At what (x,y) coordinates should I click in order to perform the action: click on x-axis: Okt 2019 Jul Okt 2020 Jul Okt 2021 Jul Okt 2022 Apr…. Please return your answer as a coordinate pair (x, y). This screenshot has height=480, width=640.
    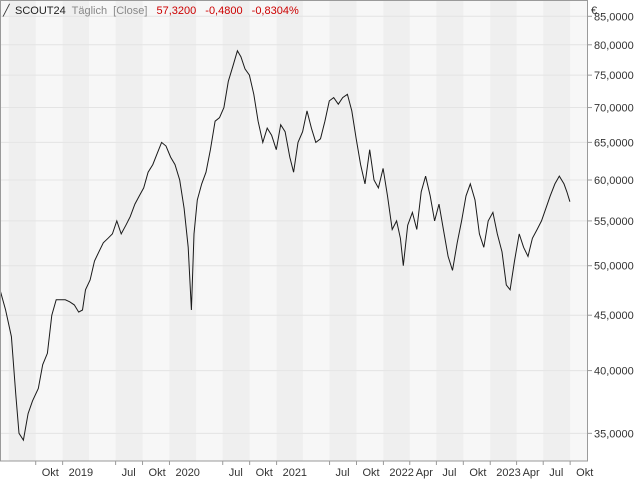
    Looking at the image, I should click on (314, 470).